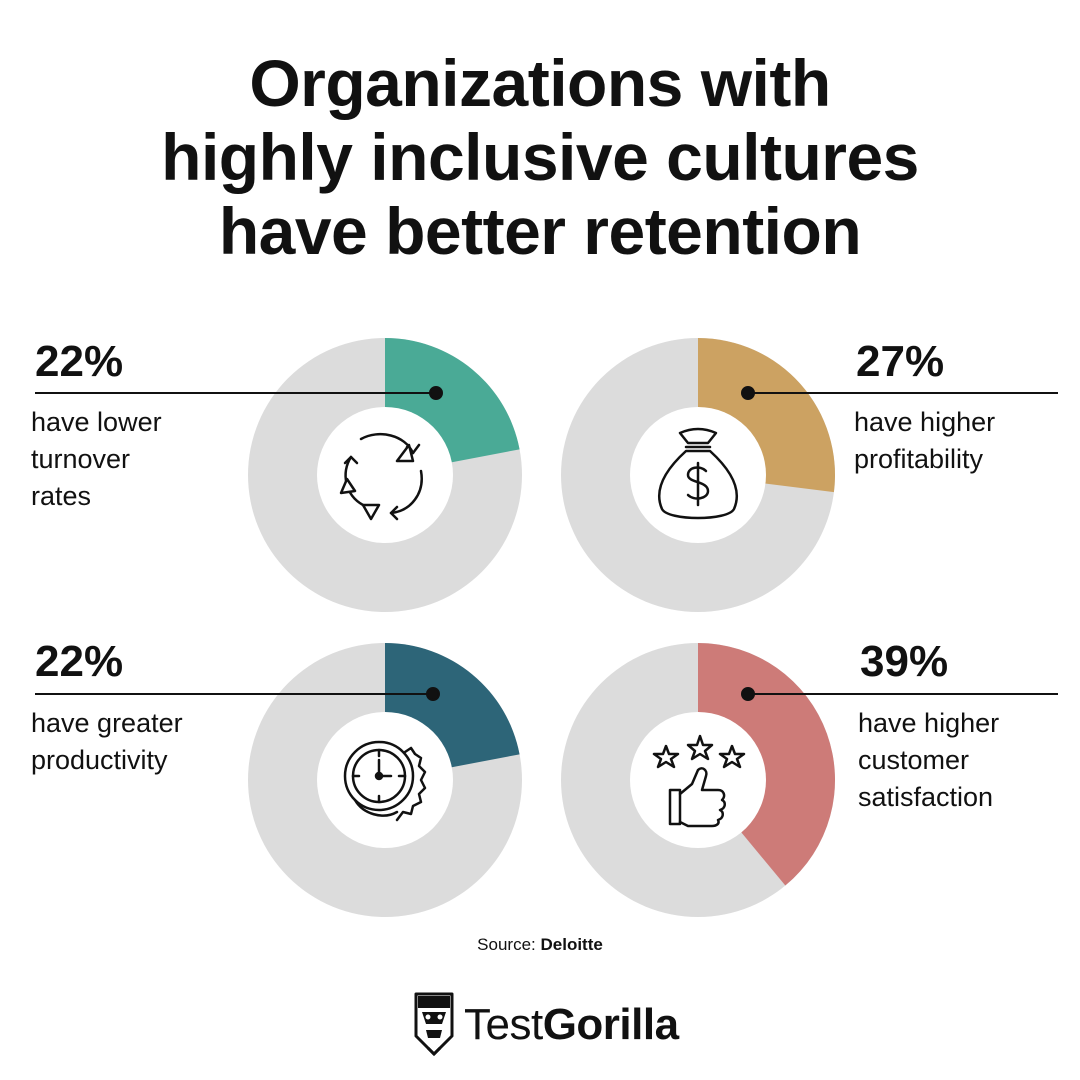 Image resolution: width=1080 pixels, height=1080 pixels. What do you see at coordinates (767, 764) in the screenshot?
I see `donut-slice` at bounding box center [767, 764].